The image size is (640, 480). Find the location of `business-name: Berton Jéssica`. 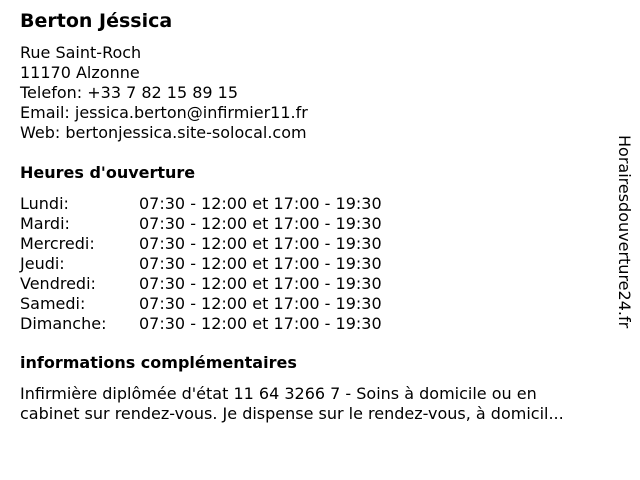

business-name: Berton Jéssica is located at coordinates (96, 21).